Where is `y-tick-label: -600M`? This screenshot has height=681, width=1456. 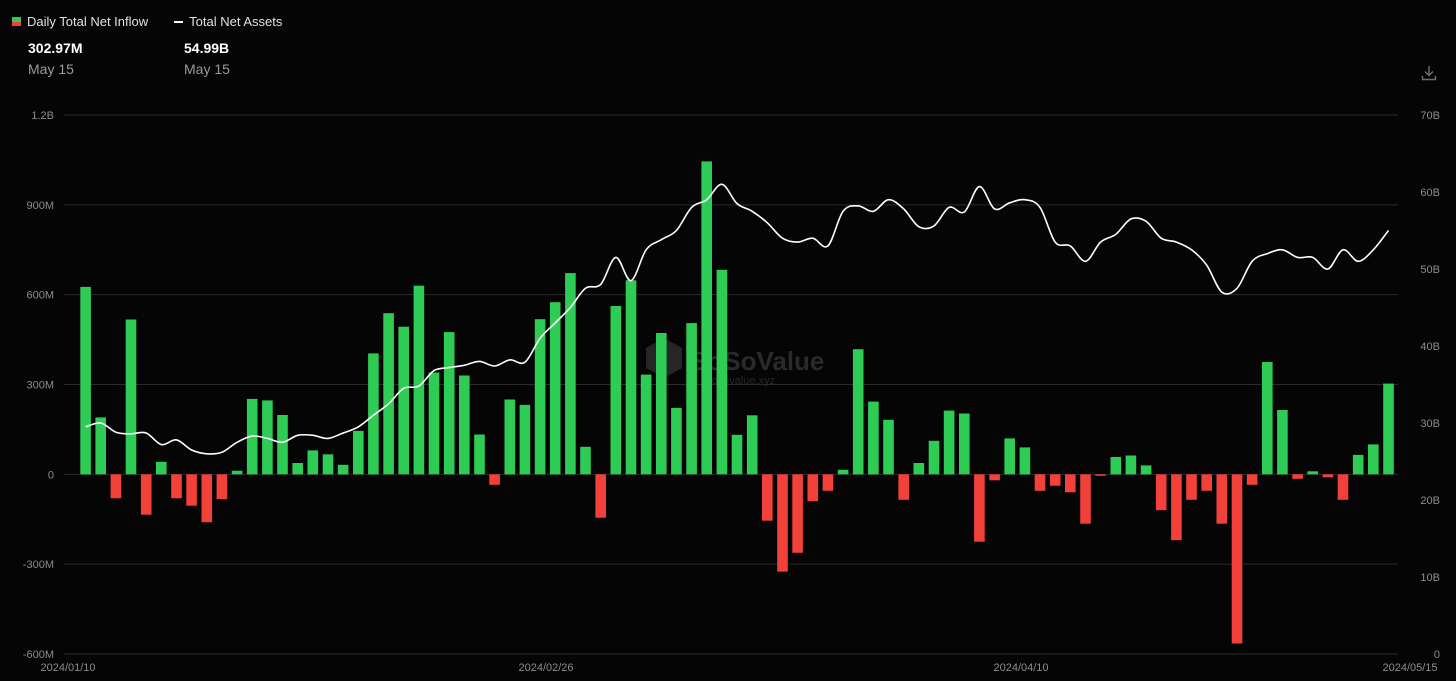
y-tick-label: -600M is located at coordinates (38, 655).